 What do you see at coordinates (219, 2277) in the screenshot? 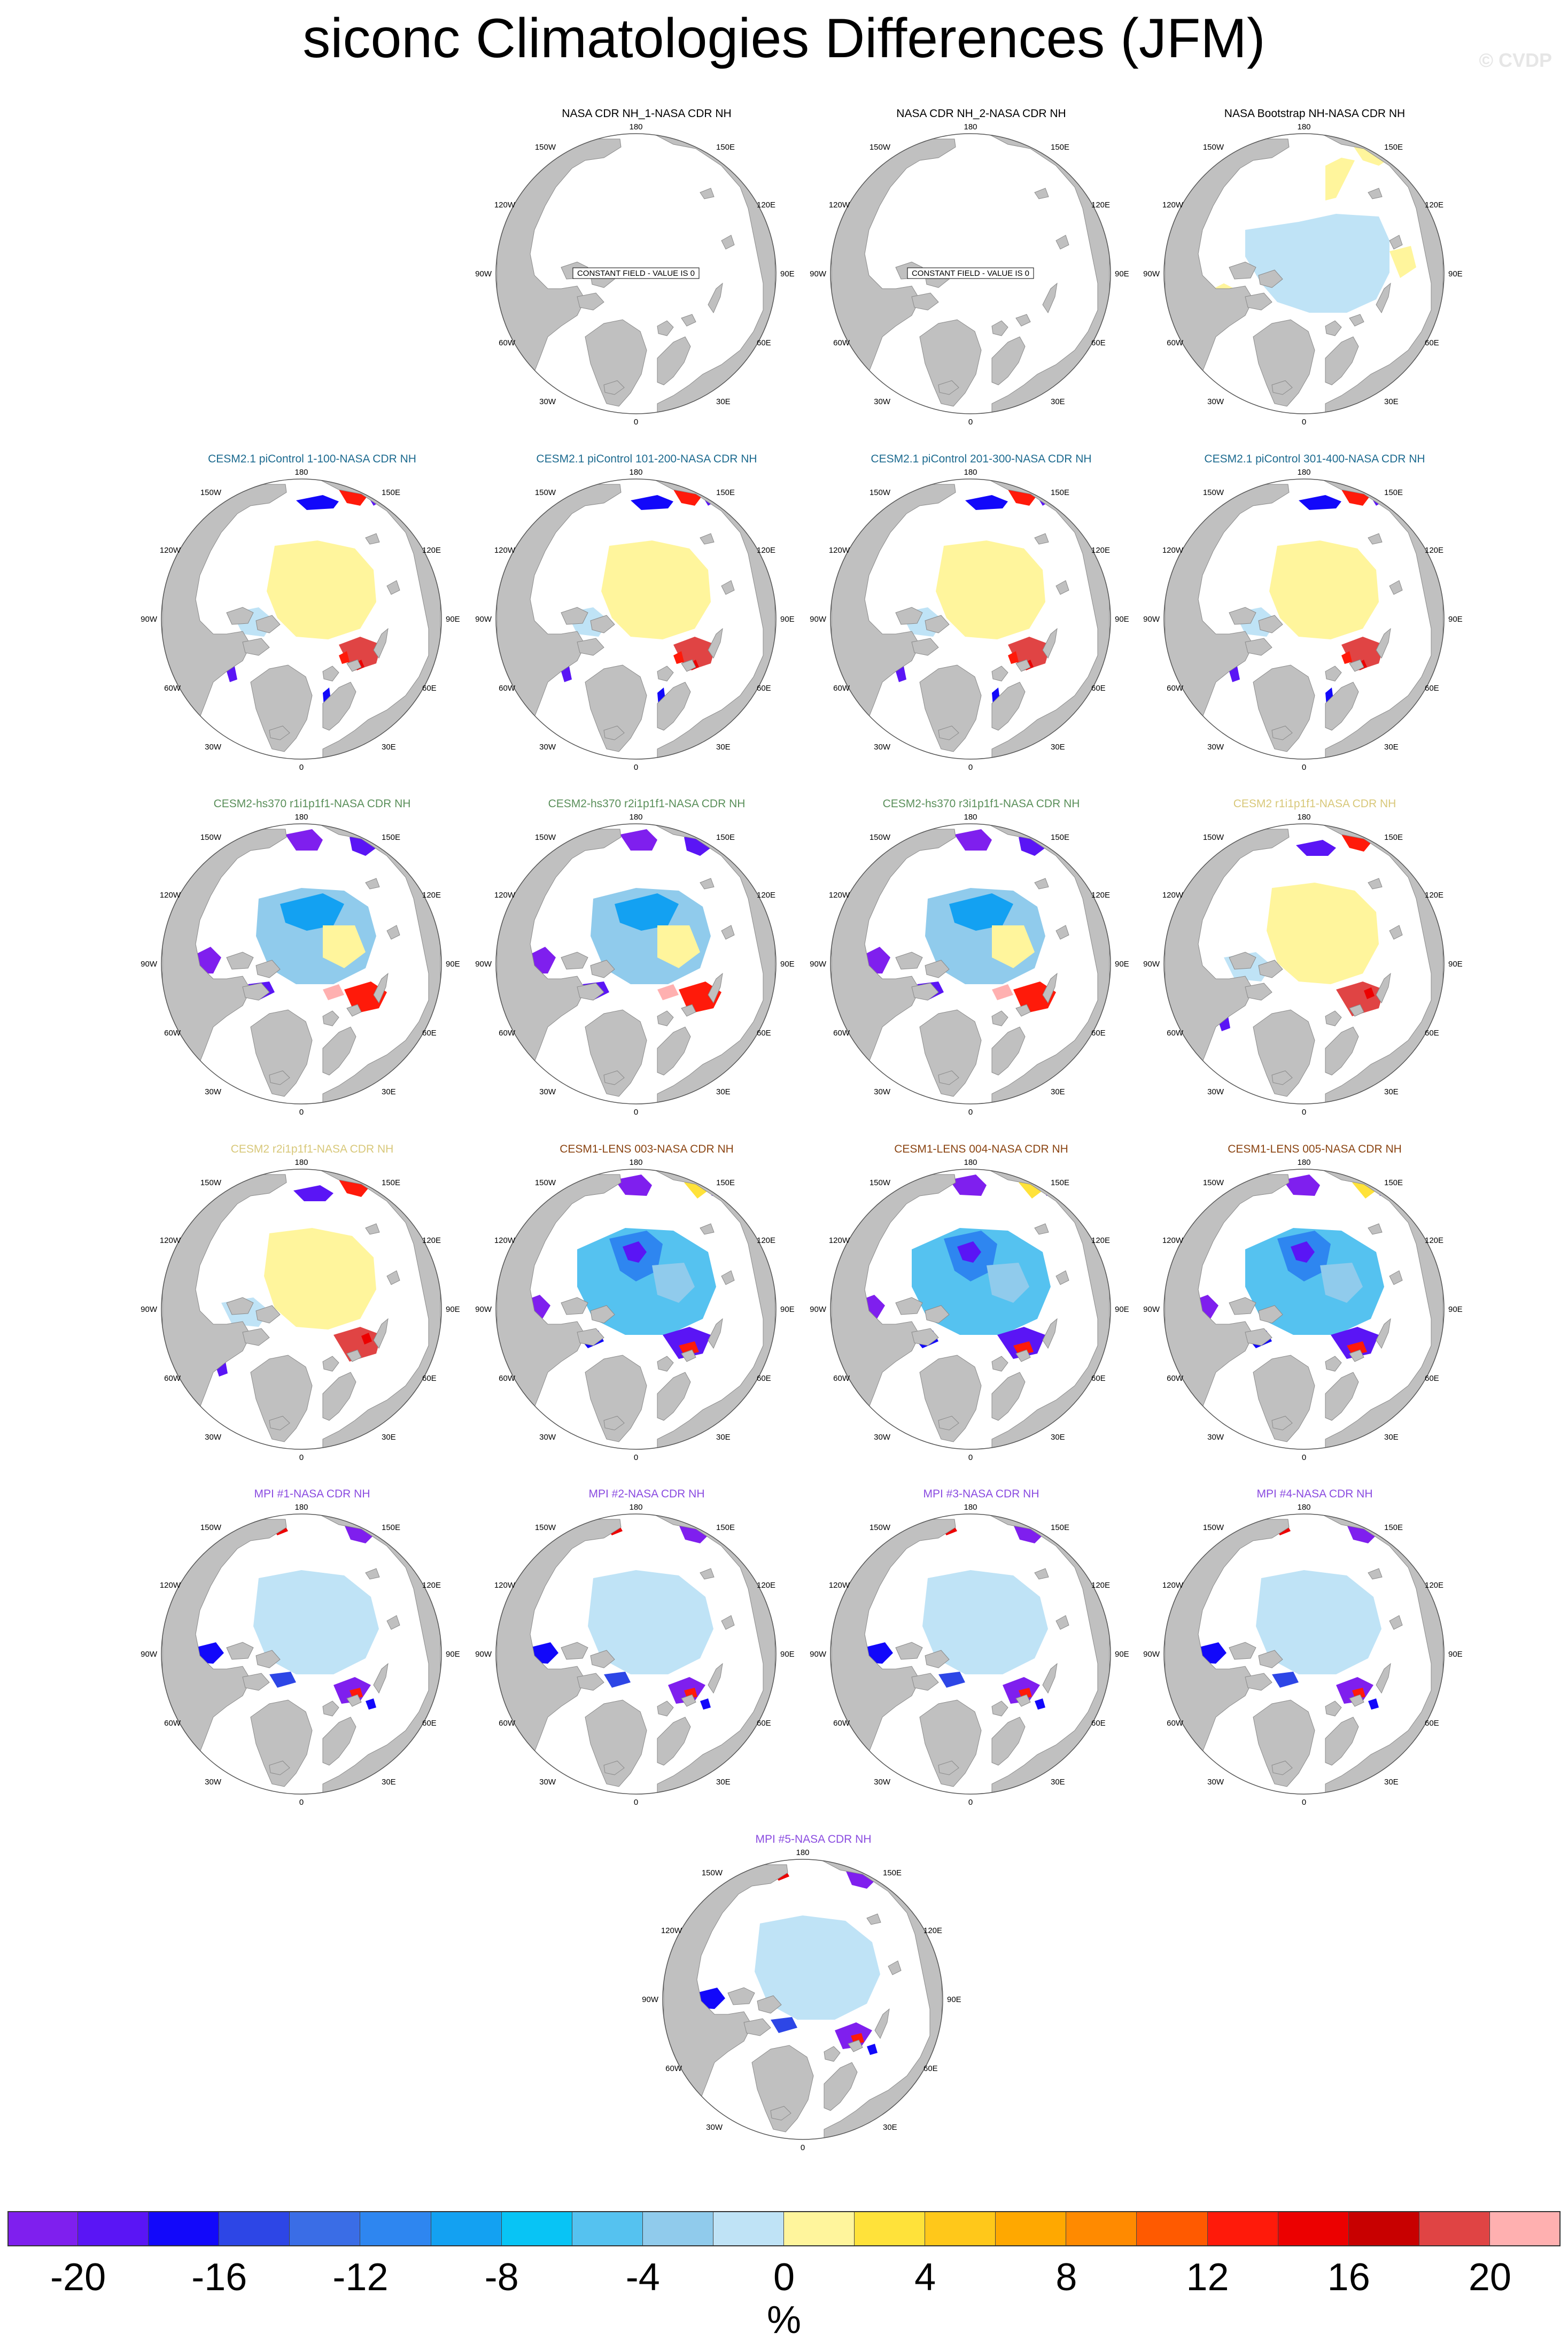
I see `colorbar-tick-label: -16` at bounding box center [219, 2277].